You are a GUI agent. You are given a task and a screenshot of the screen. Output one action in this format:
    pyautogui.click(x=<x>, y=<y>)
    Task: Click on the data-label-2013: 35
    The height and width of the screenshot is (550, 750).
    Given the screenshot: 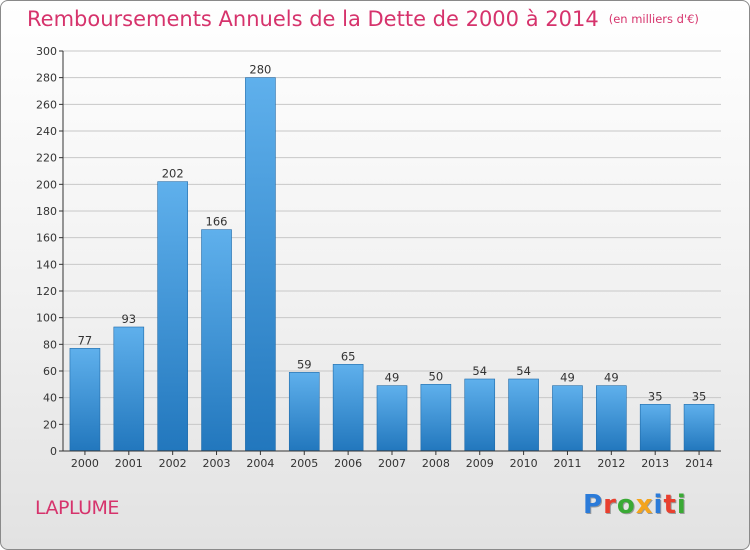 What is the action you would take?
    pyautogui.click(x=655, y=396)
    